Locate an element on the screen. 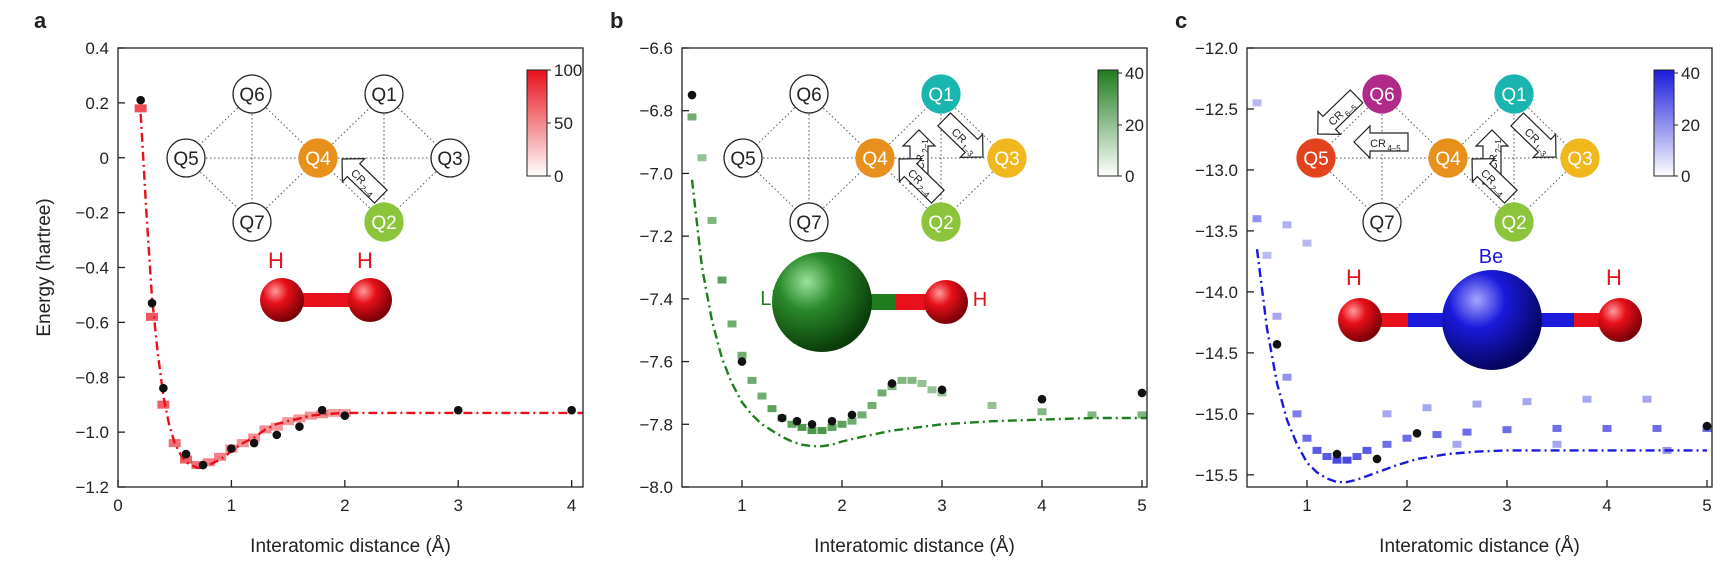 This screenshot has width=1720, height=564. cr-gate-arrow: CR6–5 is located at coordinates (1340, 112).